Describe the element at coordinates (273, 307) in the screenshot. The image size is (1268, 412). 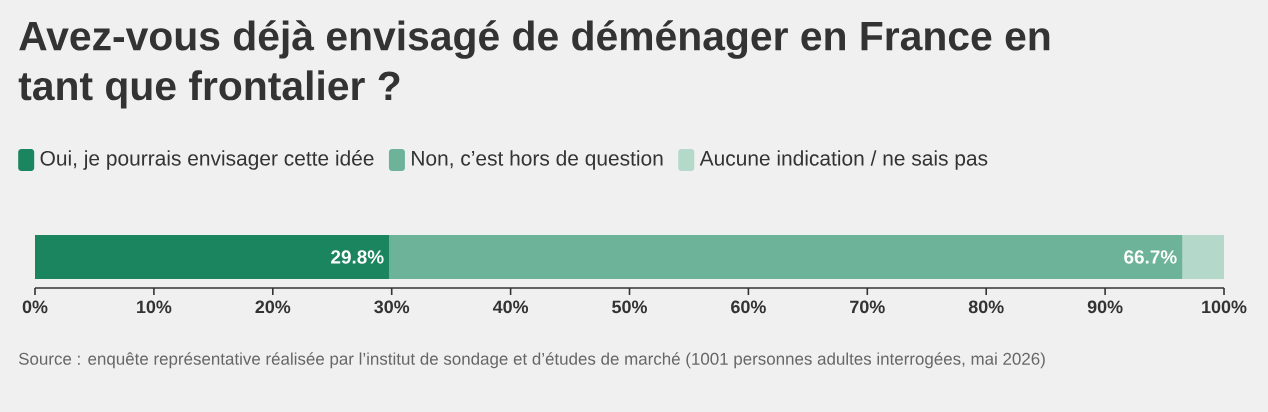
I see `x-tick-label: 20%` at that location.